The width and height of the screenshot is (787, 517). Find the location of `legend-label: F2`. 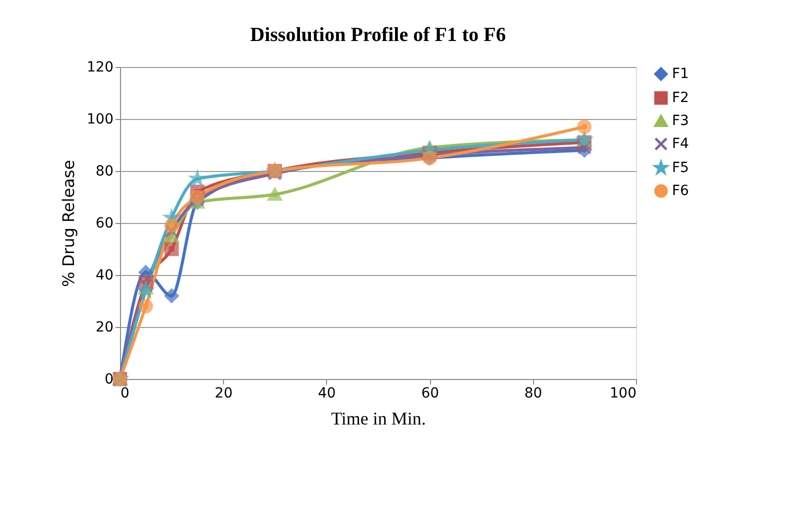

legend-label: F2 is located at coordinates (680, 98).